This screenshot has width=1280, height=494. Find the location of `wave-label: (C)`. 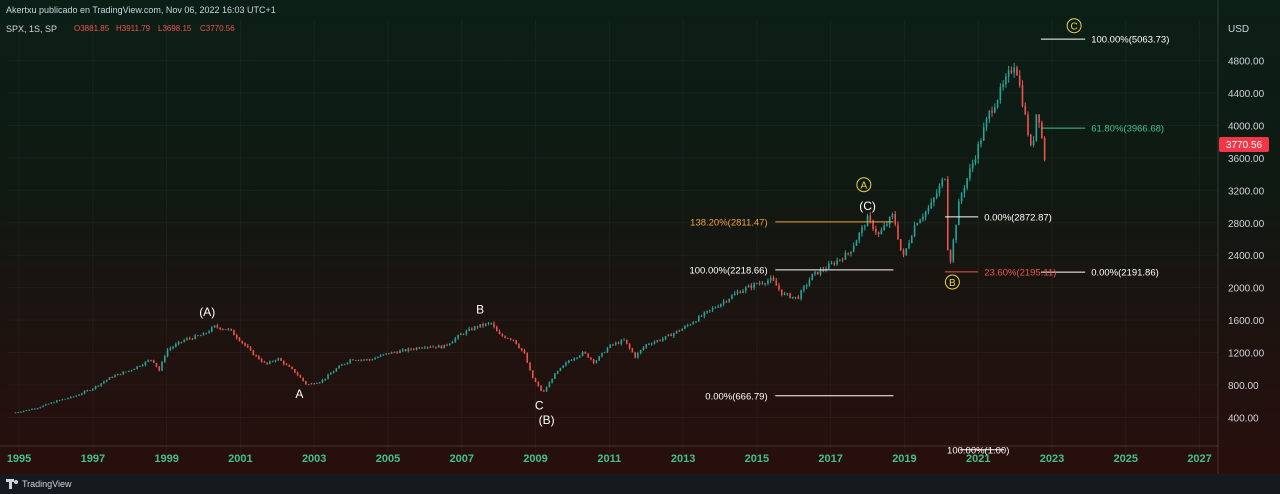

wave-label: (C) is located at coordinates (867, 206).